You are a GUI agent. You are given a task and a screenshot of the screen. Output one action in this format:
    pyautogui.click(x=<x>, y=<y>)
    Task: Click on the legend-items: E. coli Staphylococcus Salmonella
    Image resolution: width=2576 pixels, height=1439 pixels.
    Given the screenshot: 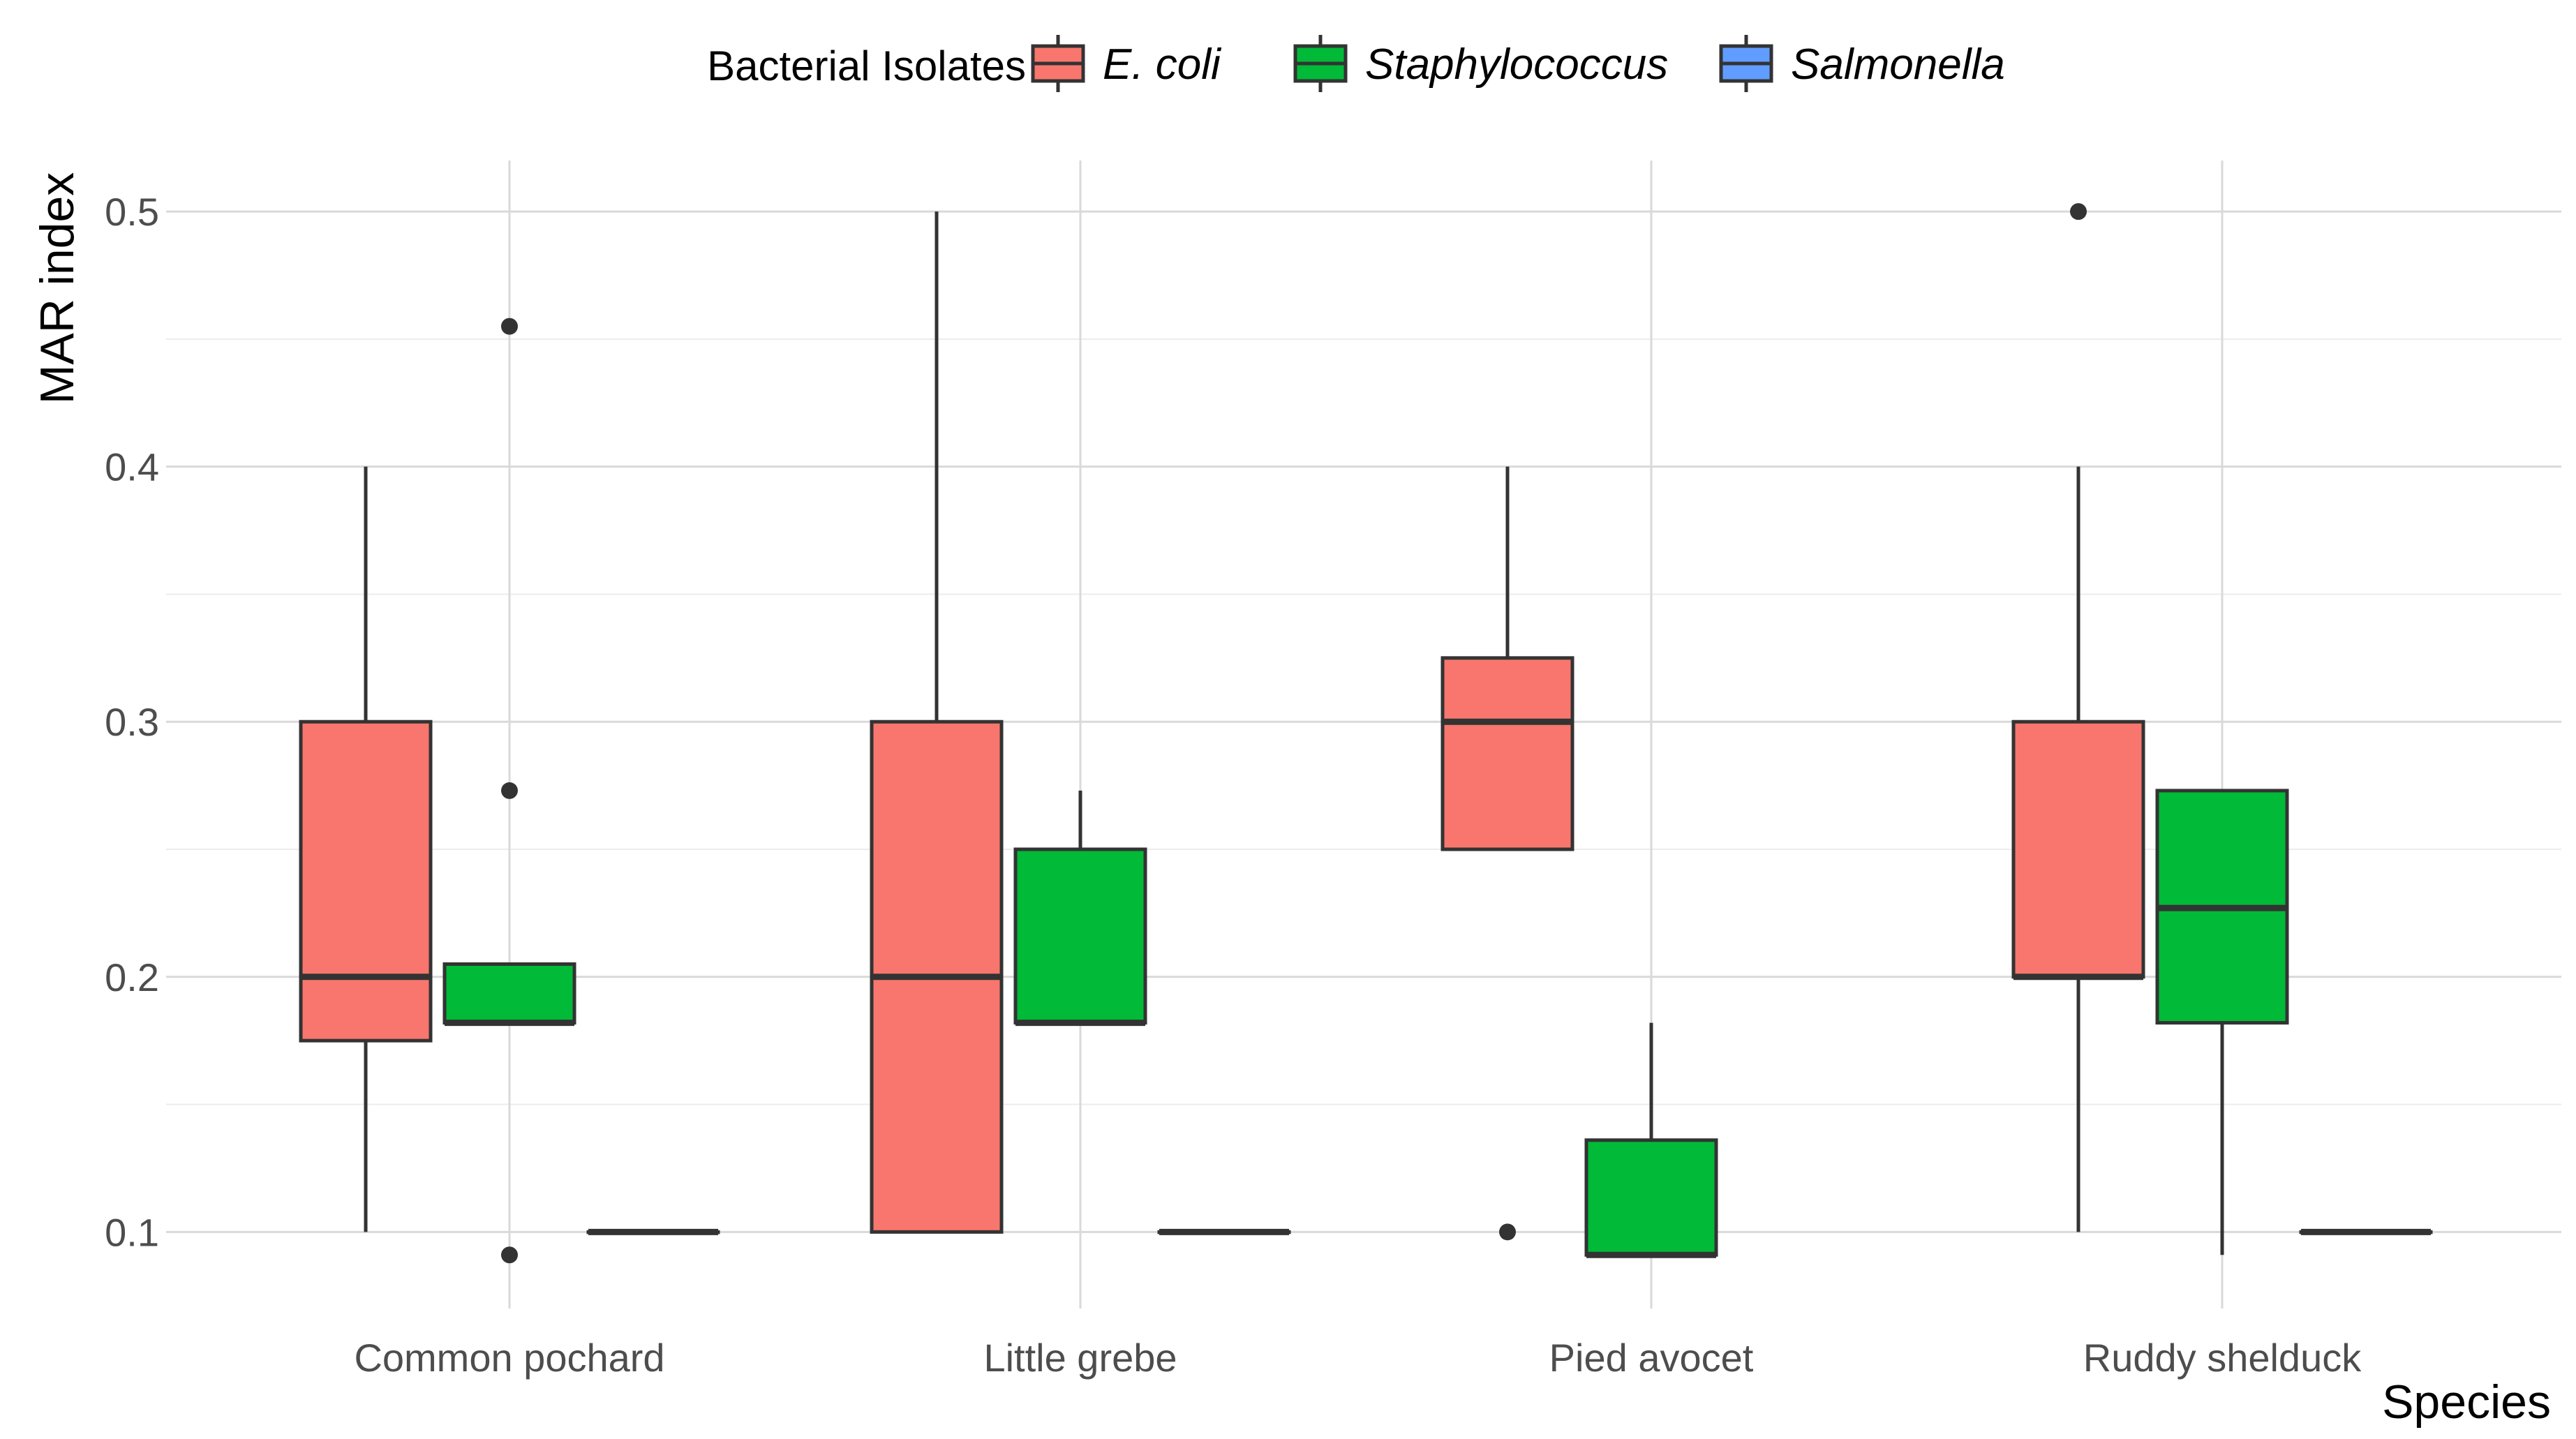 What is the action you would take?
    pyautogui.click(x=1518, y=64)
    